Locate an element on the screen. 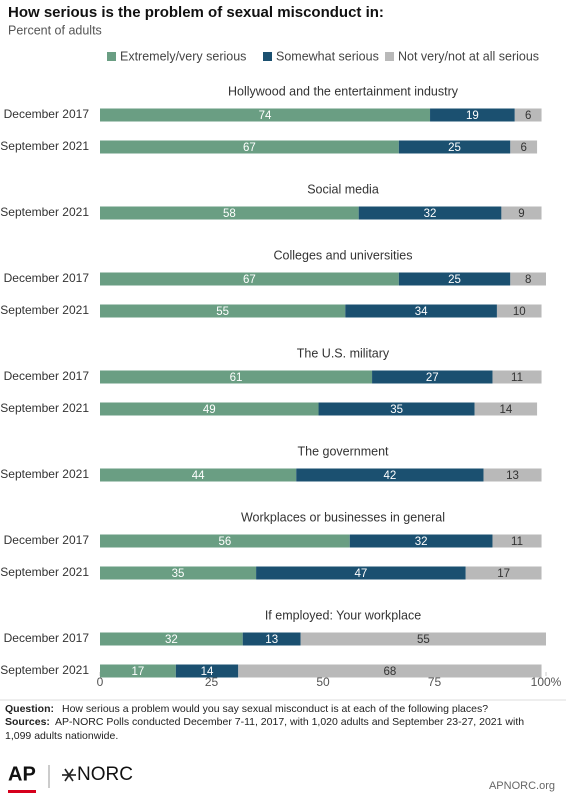  logo-underline is located at coordinates (22, 791).